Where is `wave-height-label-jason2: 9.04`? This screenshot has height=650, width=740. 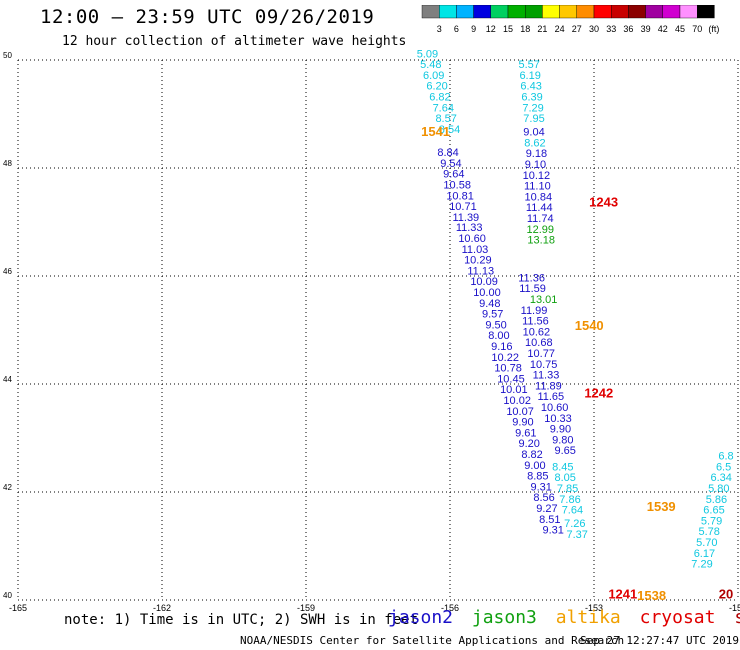 wave-height-label-jason2: 9.04 is located at coordinates (533, 133).